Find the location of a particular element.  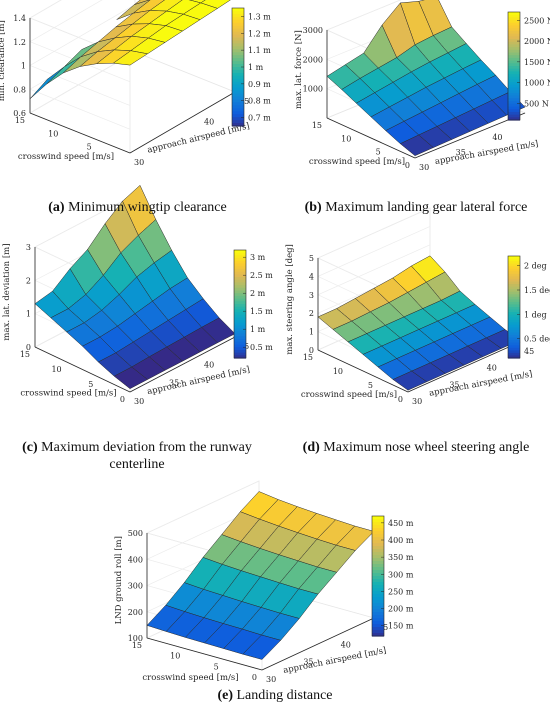

caption-d: (d) Maximum nose wheel steering angle is located at coordinates (416, 447).